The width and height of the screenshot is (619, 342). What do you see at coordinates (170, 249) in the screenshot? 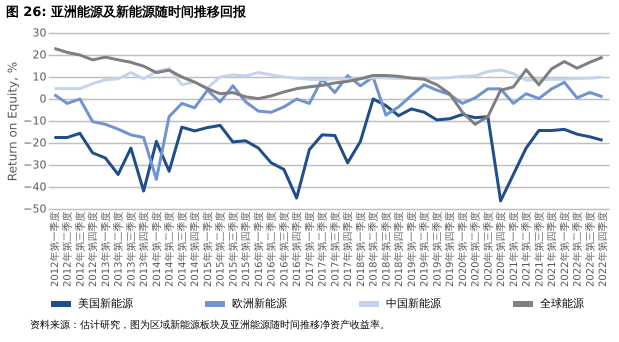
I see `x-tick-label: 2014年第二季度` at bounding box center [170, 249].